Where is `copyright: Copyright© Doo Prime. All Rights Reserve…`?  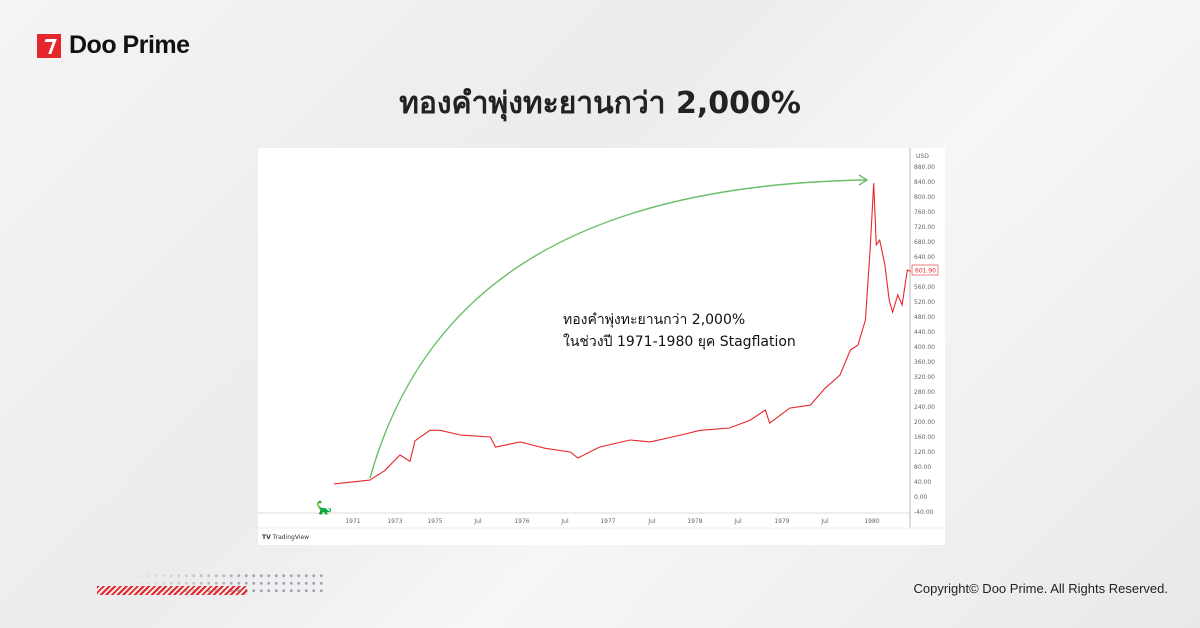
copyright: Copyright© Doo Prime. All Rights Reserve… is located at coordinates (1040, 588).